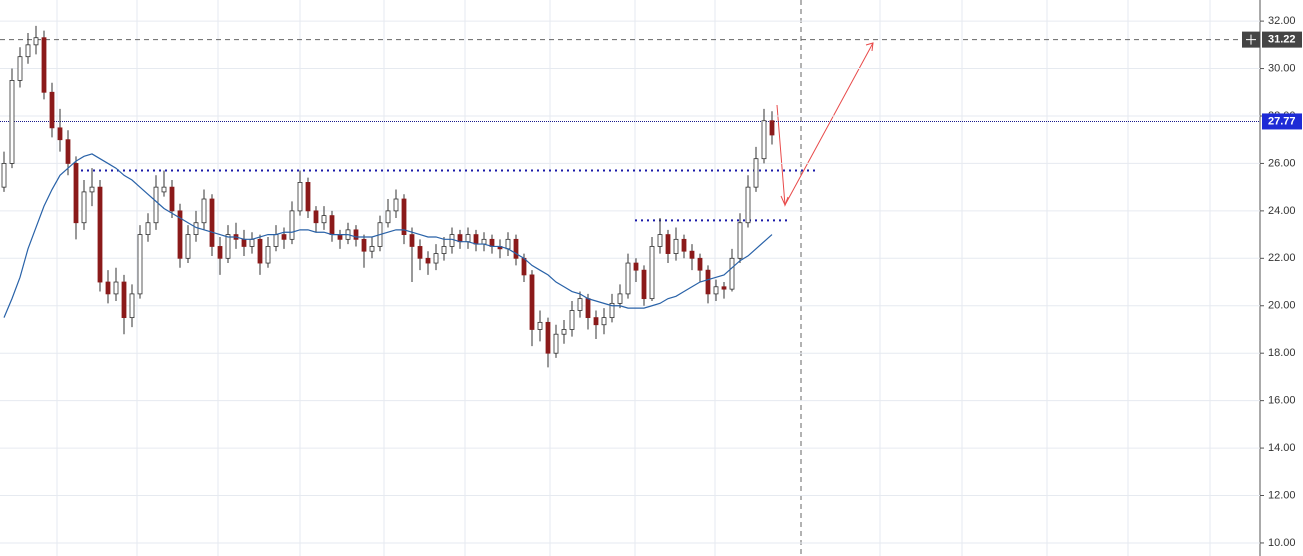 This screenshot has width=1303, height=556. I want to click on crosshair-plus-icon, so click(1251, 39).